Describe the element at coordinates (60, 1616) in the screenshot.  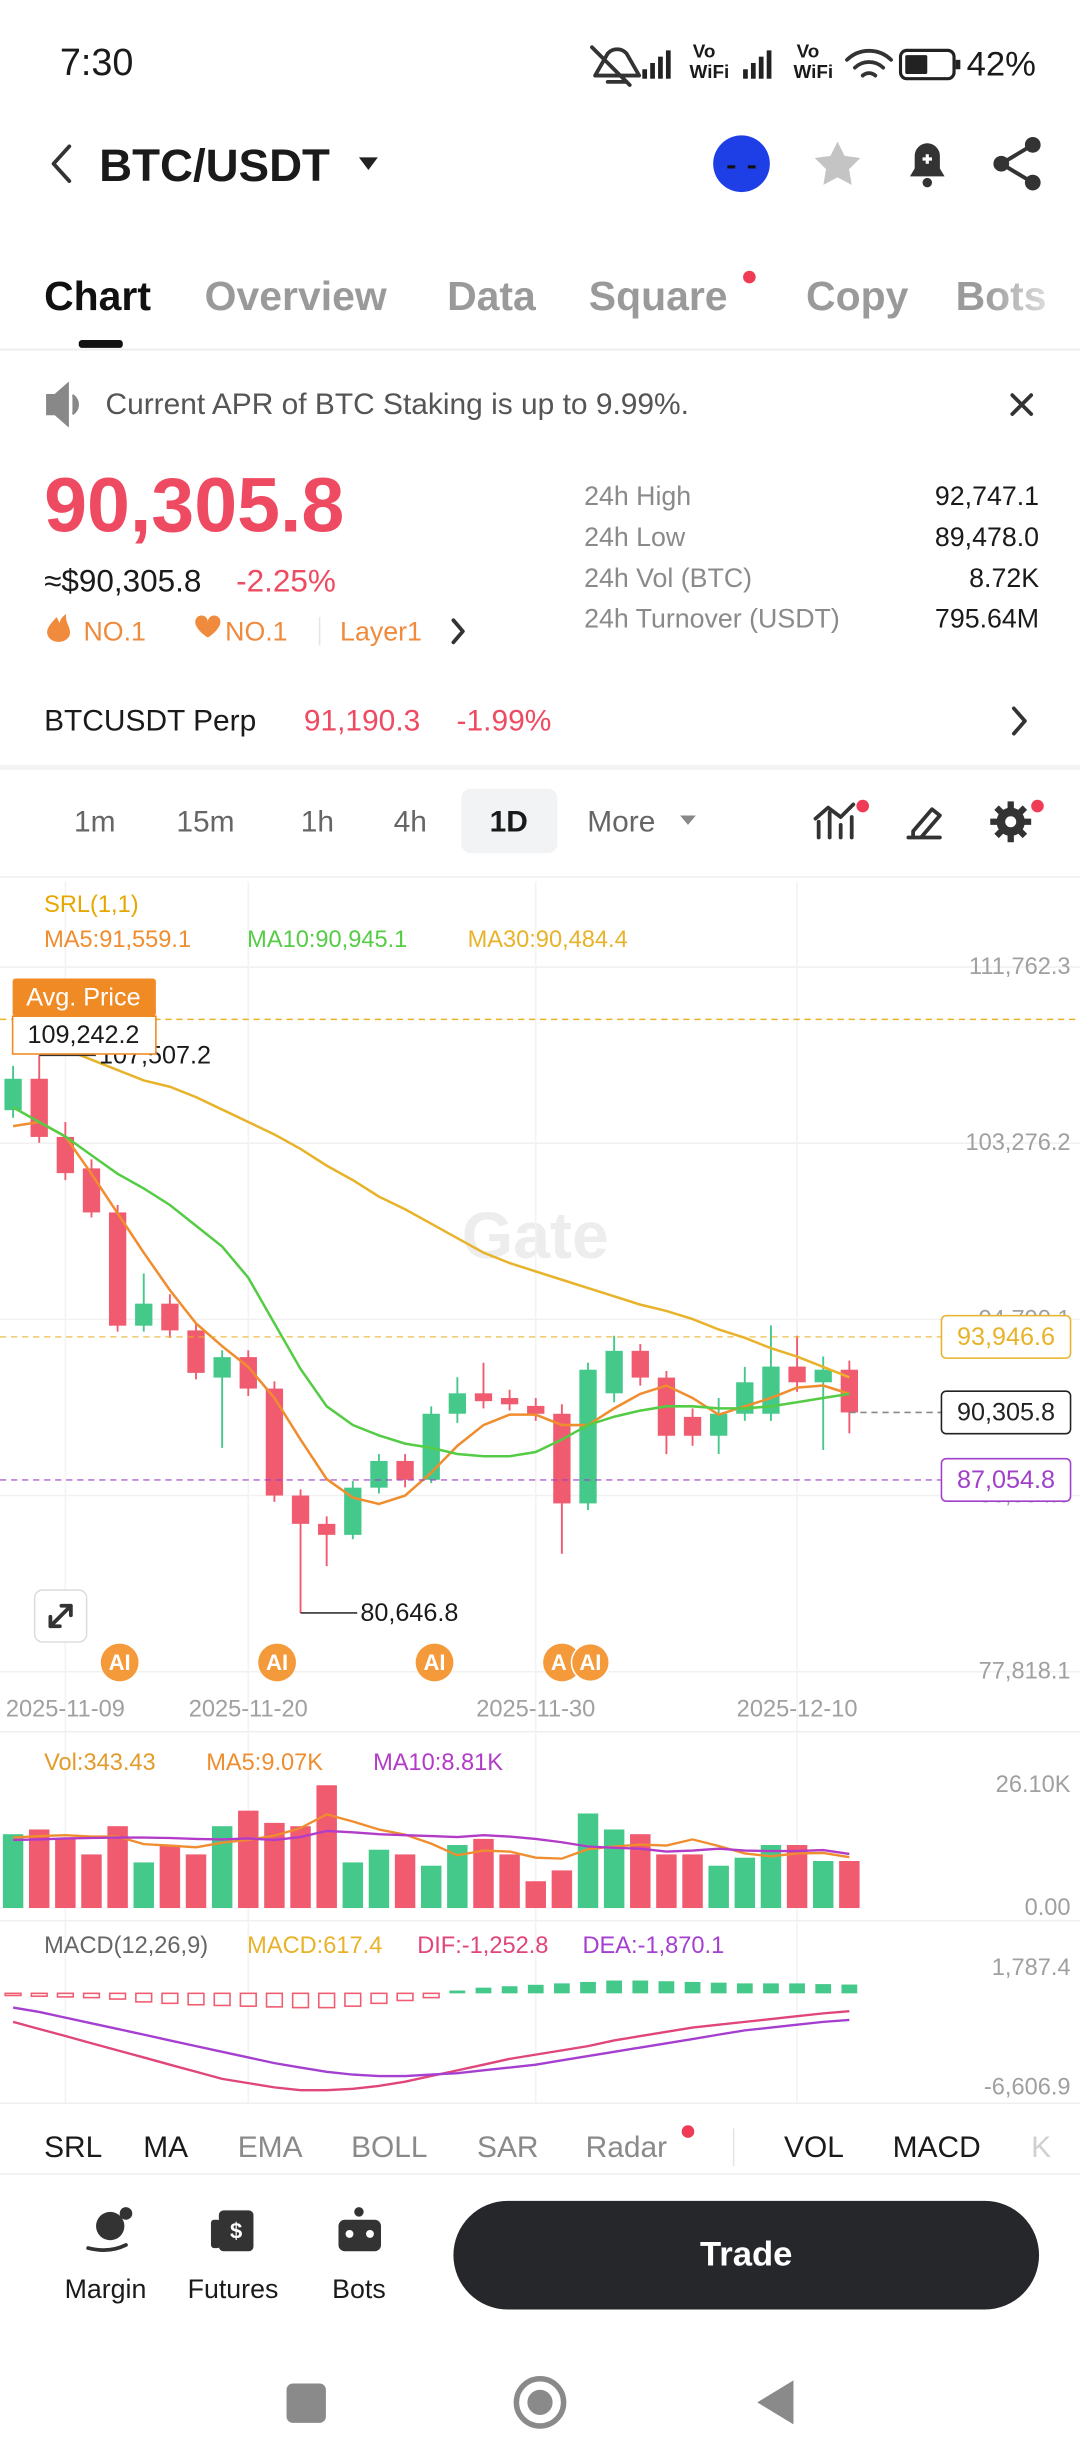
I see `expand-button` at that location.